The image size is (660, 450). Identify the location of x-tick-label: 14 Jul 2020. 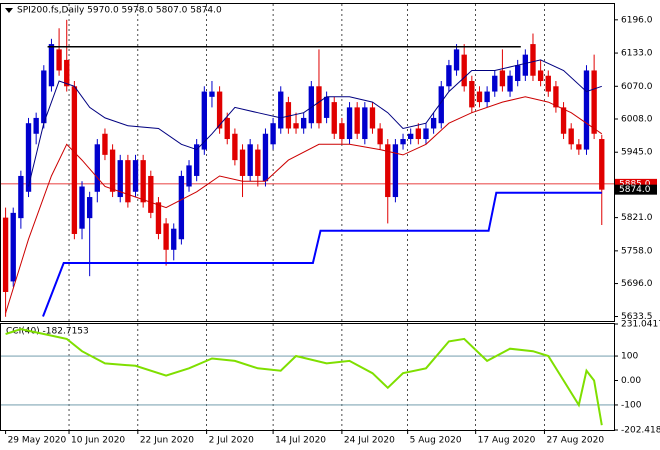
(300, 441).